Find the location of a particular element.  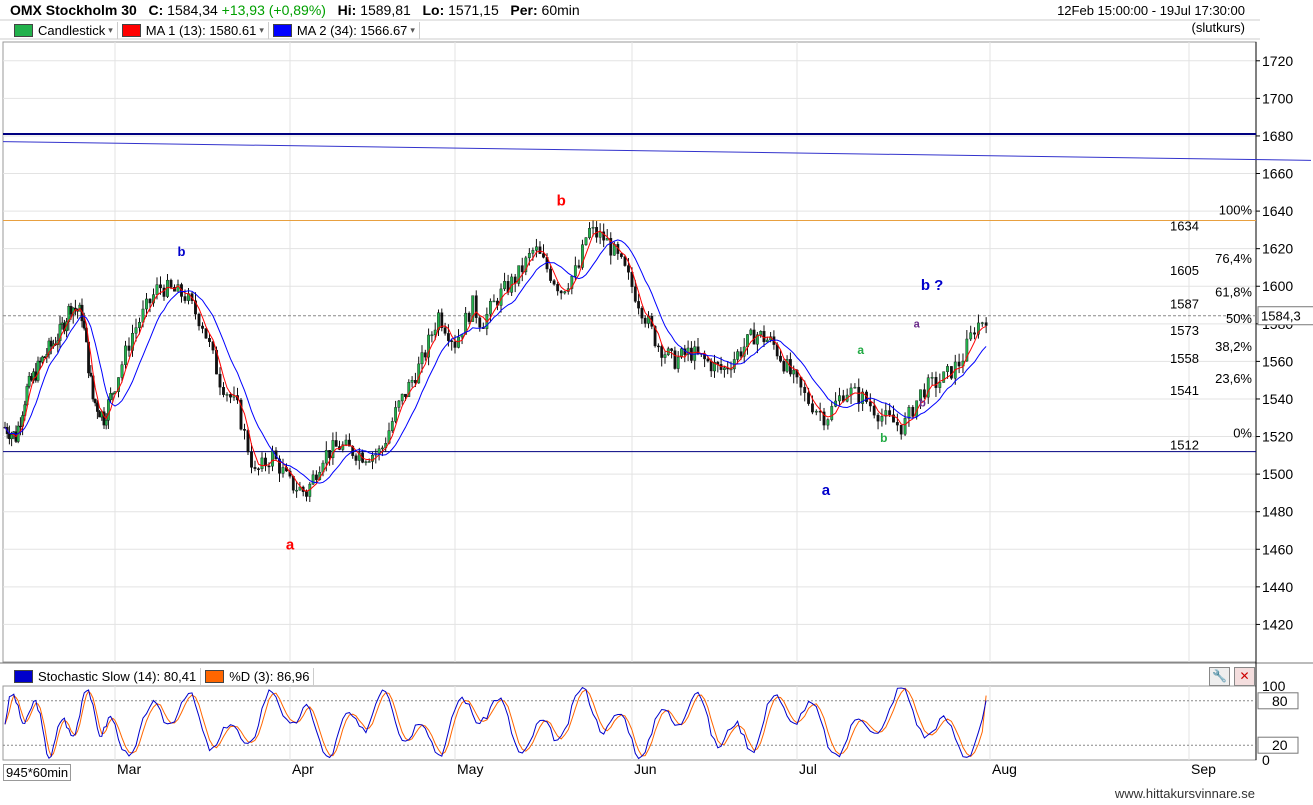

lo-value: 1571,15 is located at coordinates (473, 10).